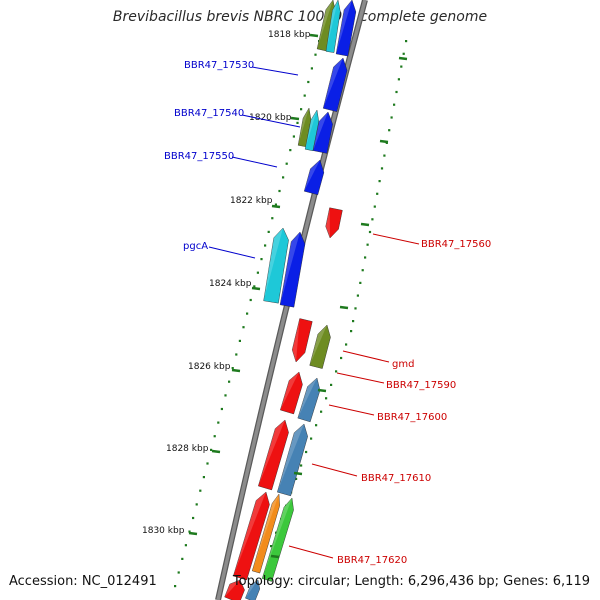 The height and width of the screenshot is (600, 600). What do you see at coordinates (187, 449) in the screenshot?
I see `scale-tick-label: 1828 kbp` at bounding box center [187, 449].